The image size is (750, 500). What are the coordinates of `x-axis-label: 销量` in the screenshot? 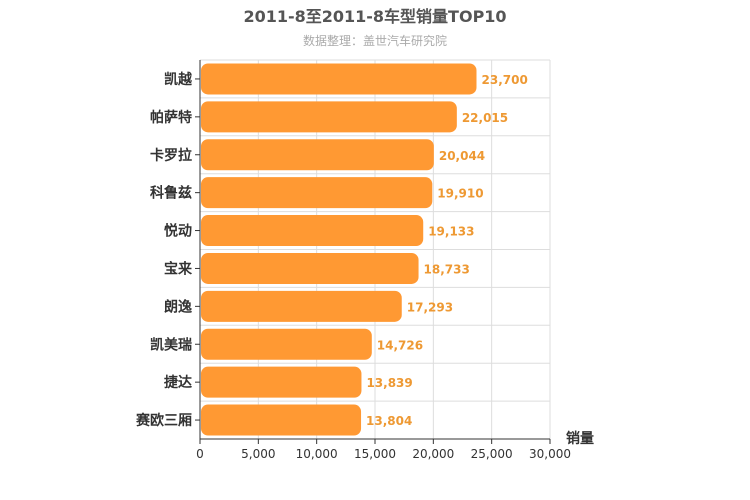 It's located at (580, 438).